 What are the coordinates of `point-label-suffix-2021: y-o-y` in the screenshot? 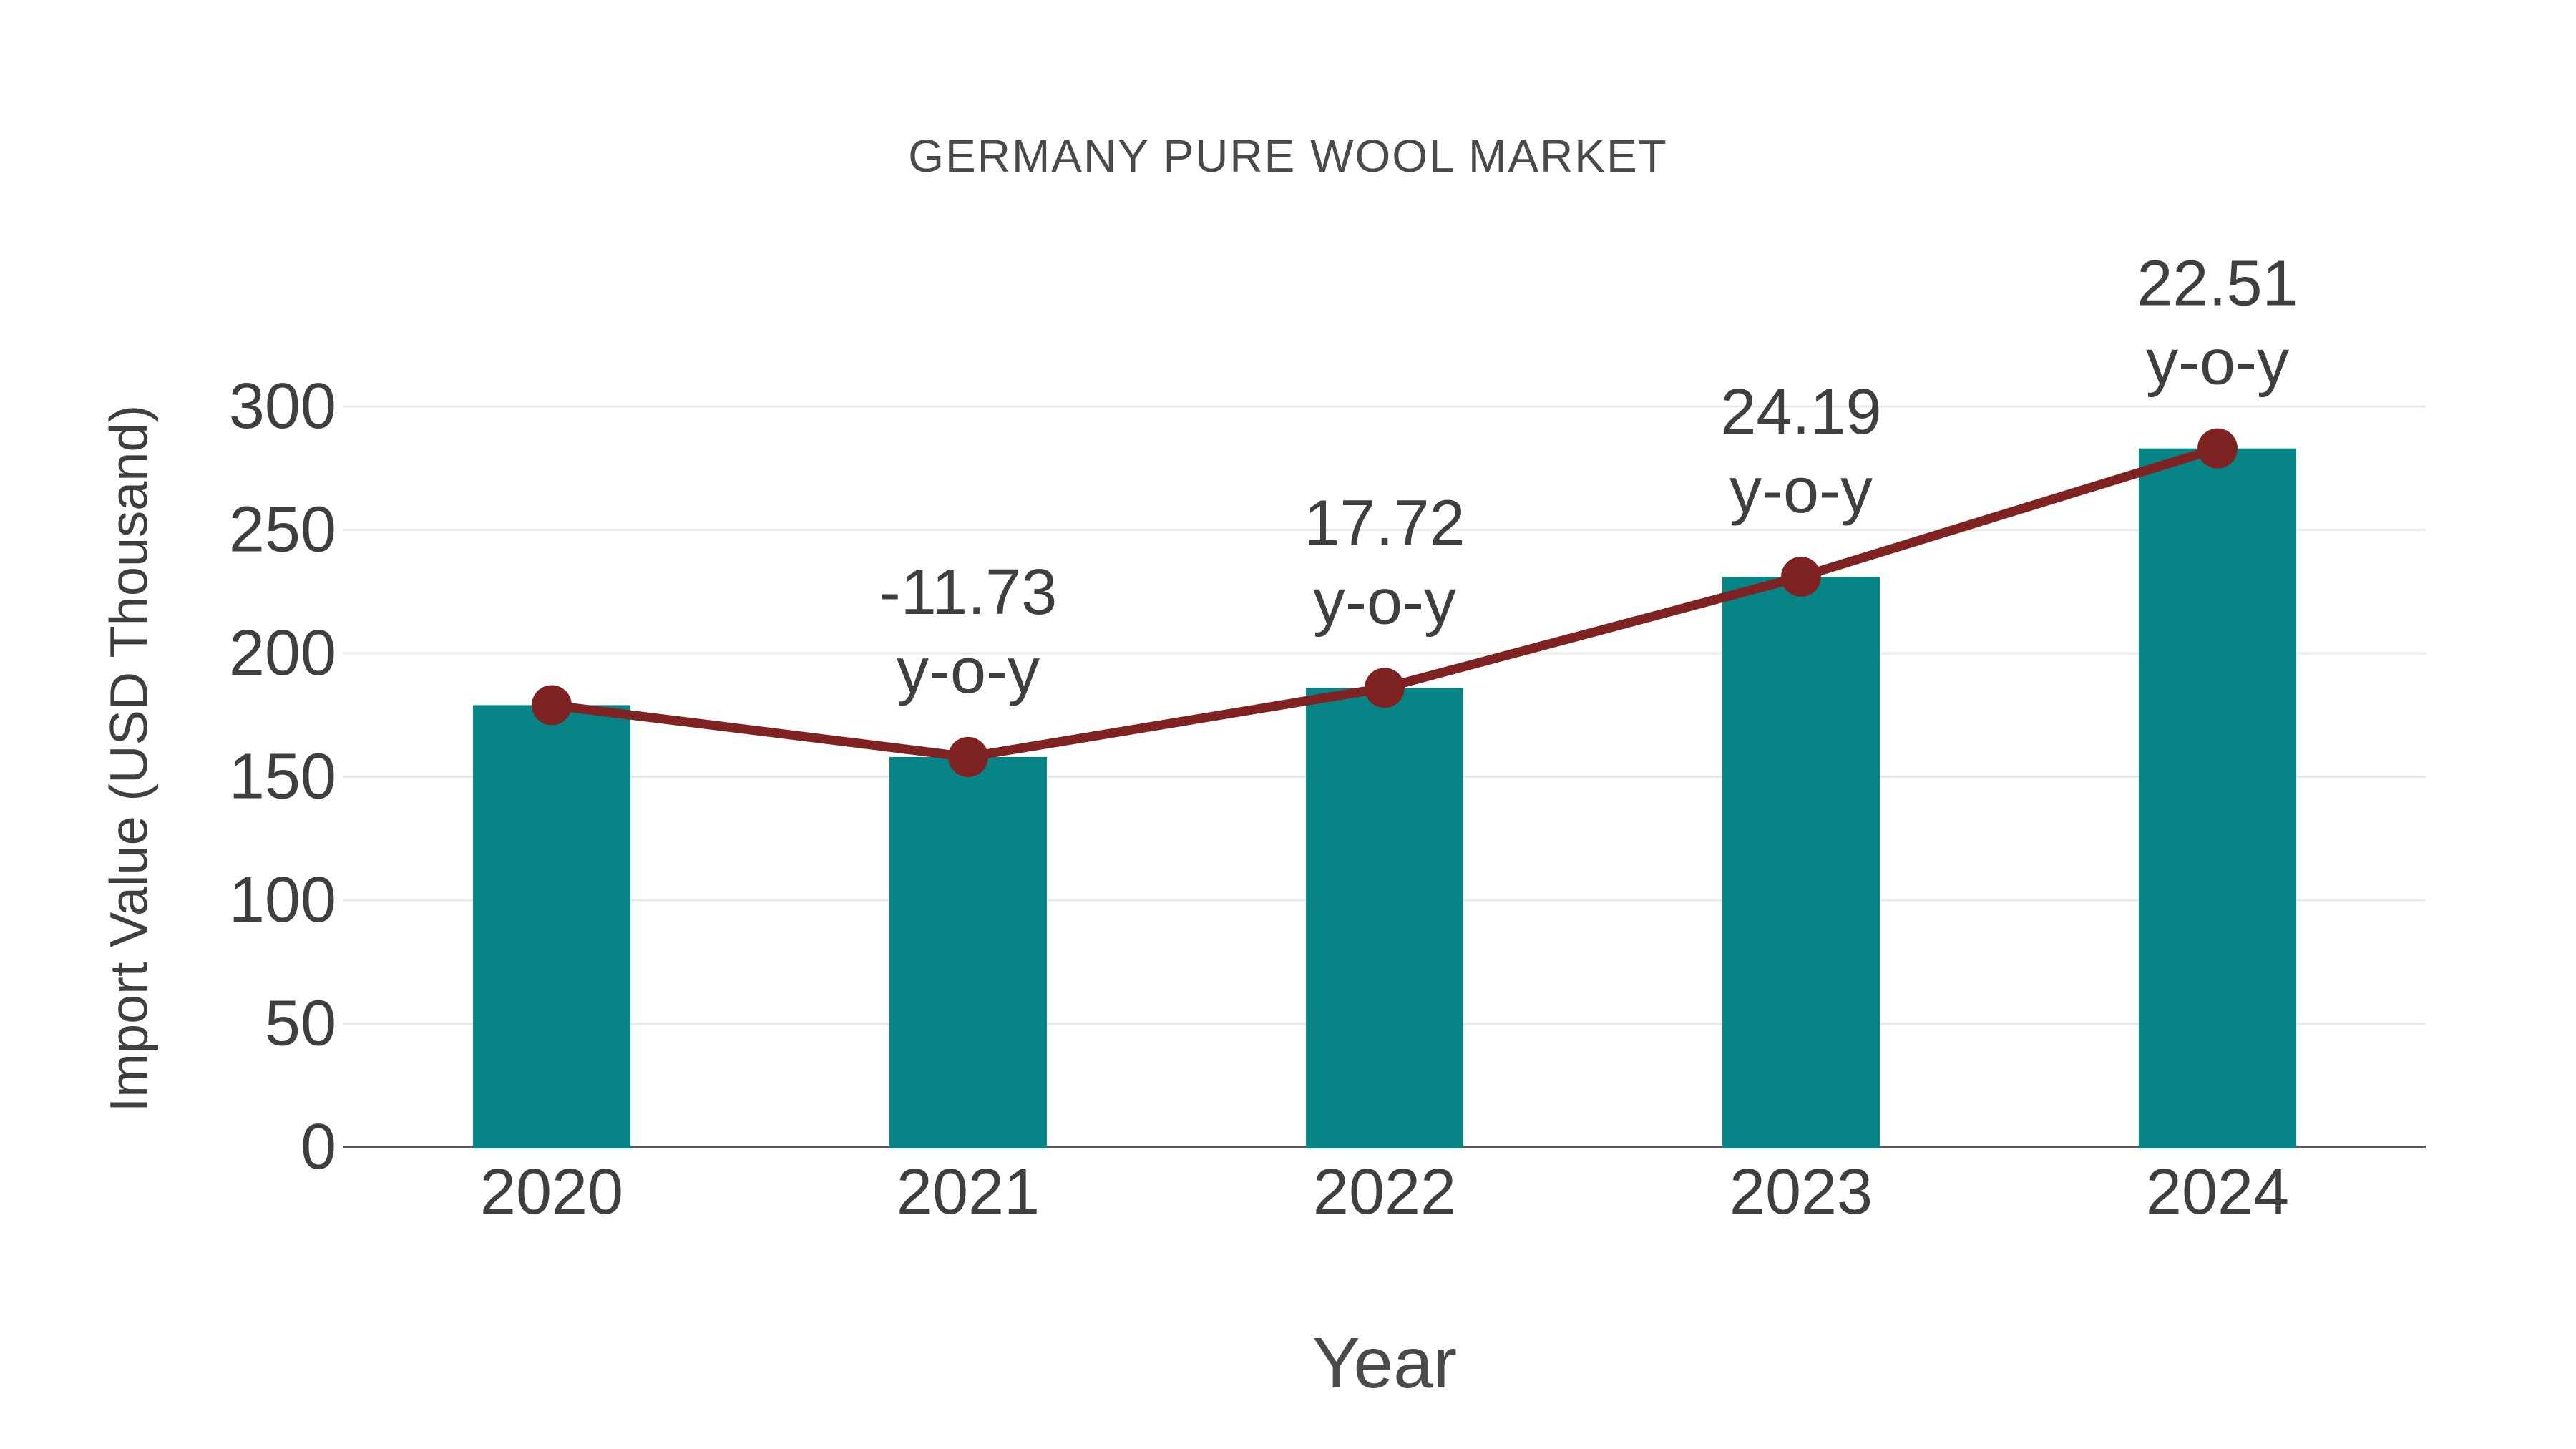 It's located at (968, 671).